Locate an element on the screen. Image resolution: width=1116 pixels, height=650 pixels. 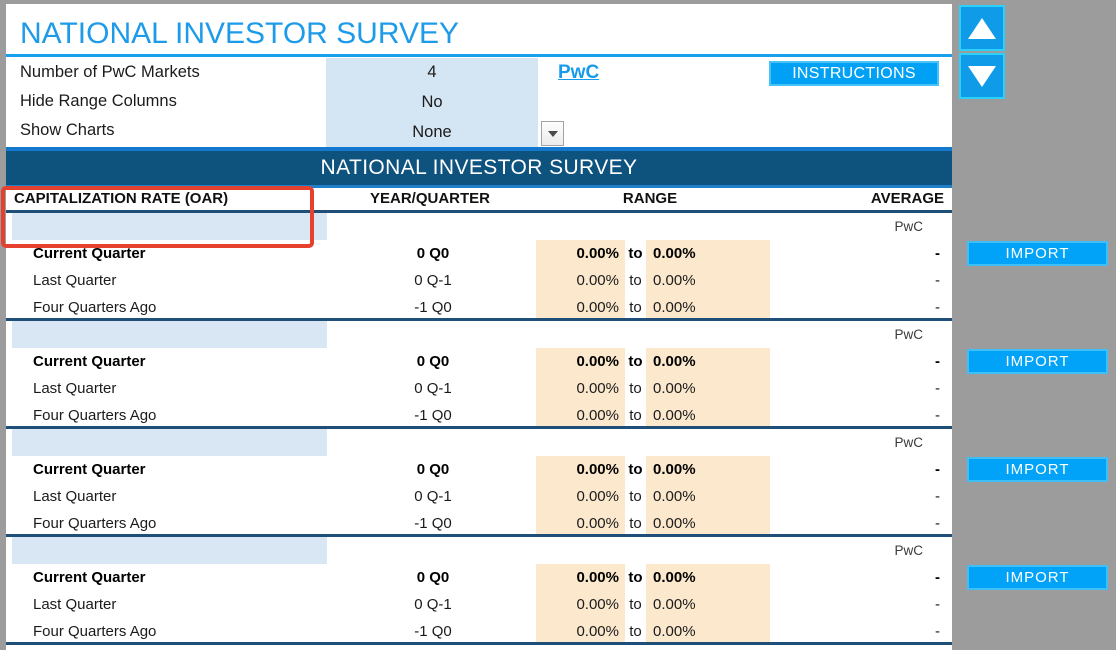
column-header-range: RANGE is located at coordinates (650, 198).